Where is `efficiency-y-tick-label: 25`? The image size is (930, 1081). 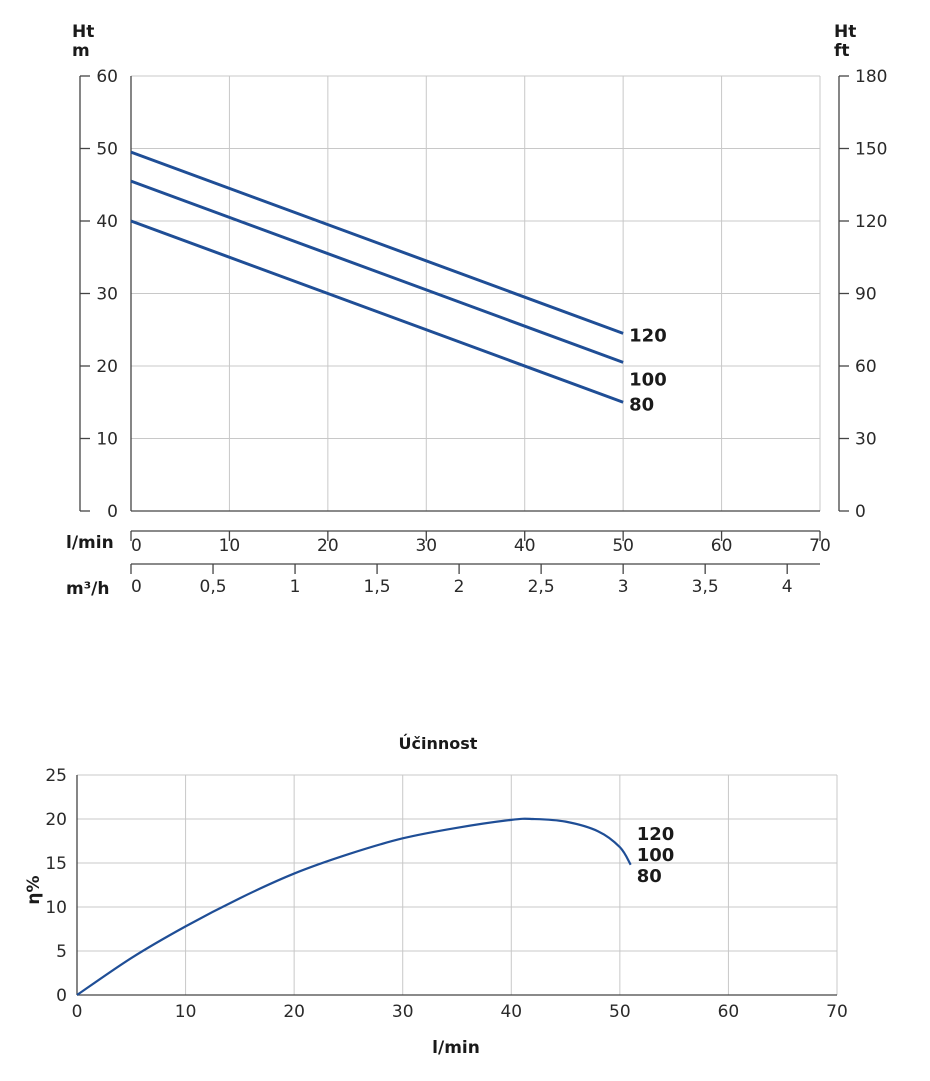
efficiency-y-tick-label: 25 is located at coordinates (56, 776).